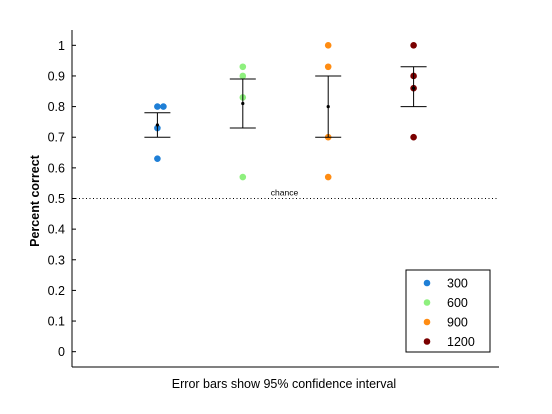  I want to click on y-tick-label: 0.2, so click(56, 291).